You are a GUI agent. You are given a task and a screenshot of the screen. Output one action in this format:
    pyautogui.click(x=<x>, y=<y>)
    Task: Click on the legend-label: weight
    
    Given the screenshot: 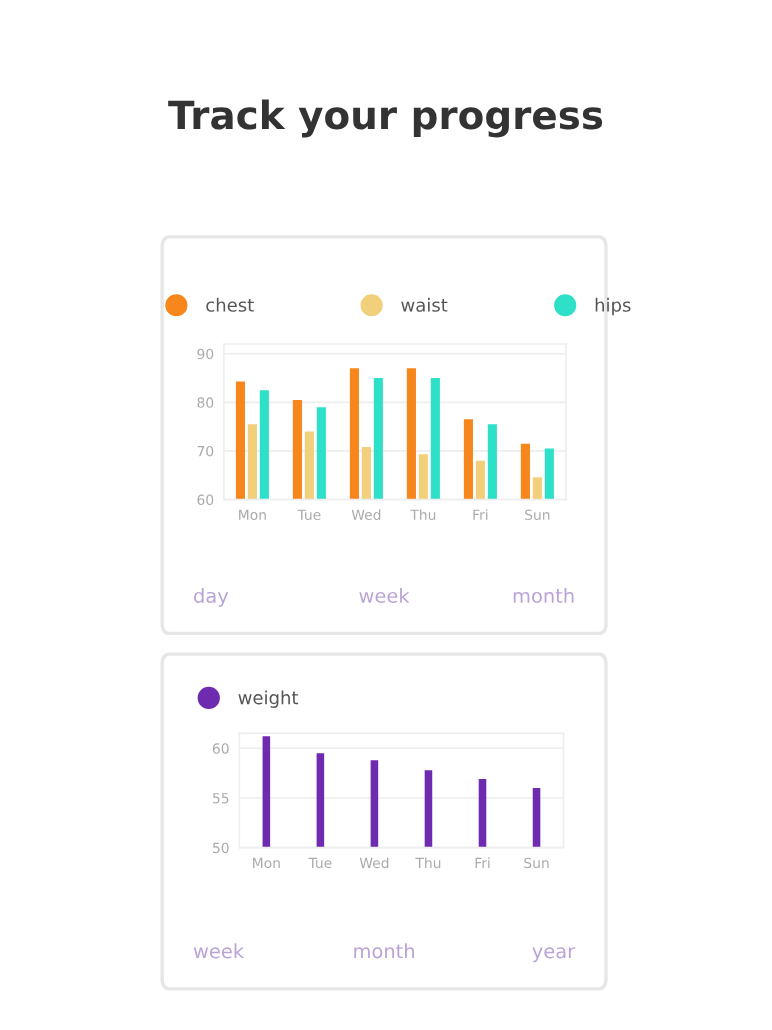 What is the action you would take?
    pyautogui.click(x=268, y=699)
    